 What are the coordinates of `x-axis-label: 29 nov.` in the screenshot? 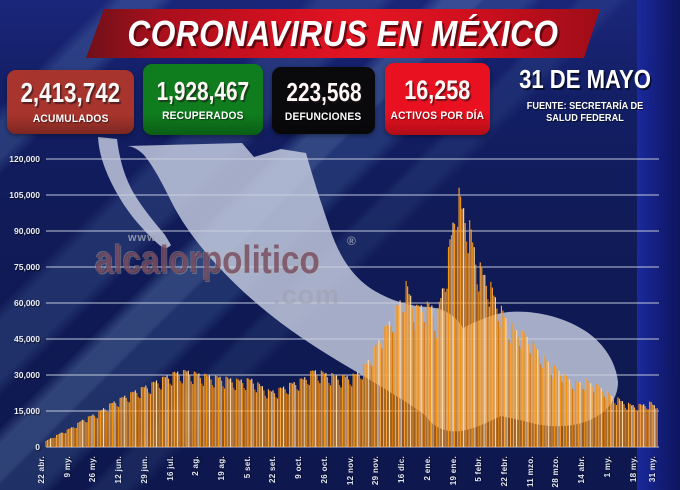 It's located at (376, 471).